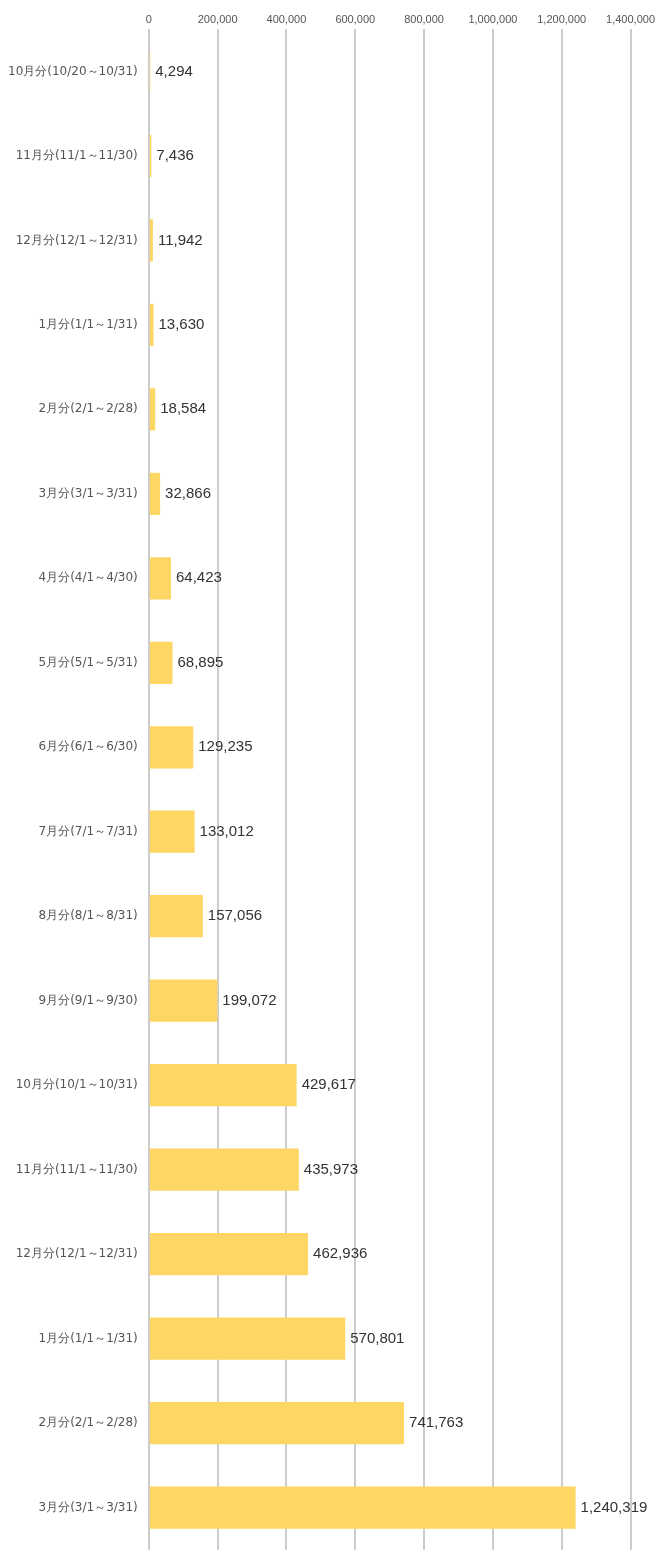 This screenshot has width=658, height=1560. What do you see at coordinates (198, 577) in the screenshot?
I see `data-label: 64,423` at bounding box center [198, 577].